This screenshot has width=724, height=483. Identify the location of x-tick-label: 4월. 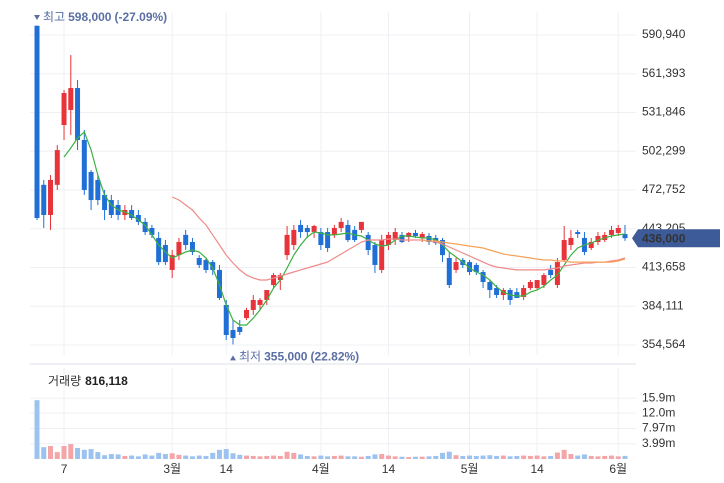
(321, 469).